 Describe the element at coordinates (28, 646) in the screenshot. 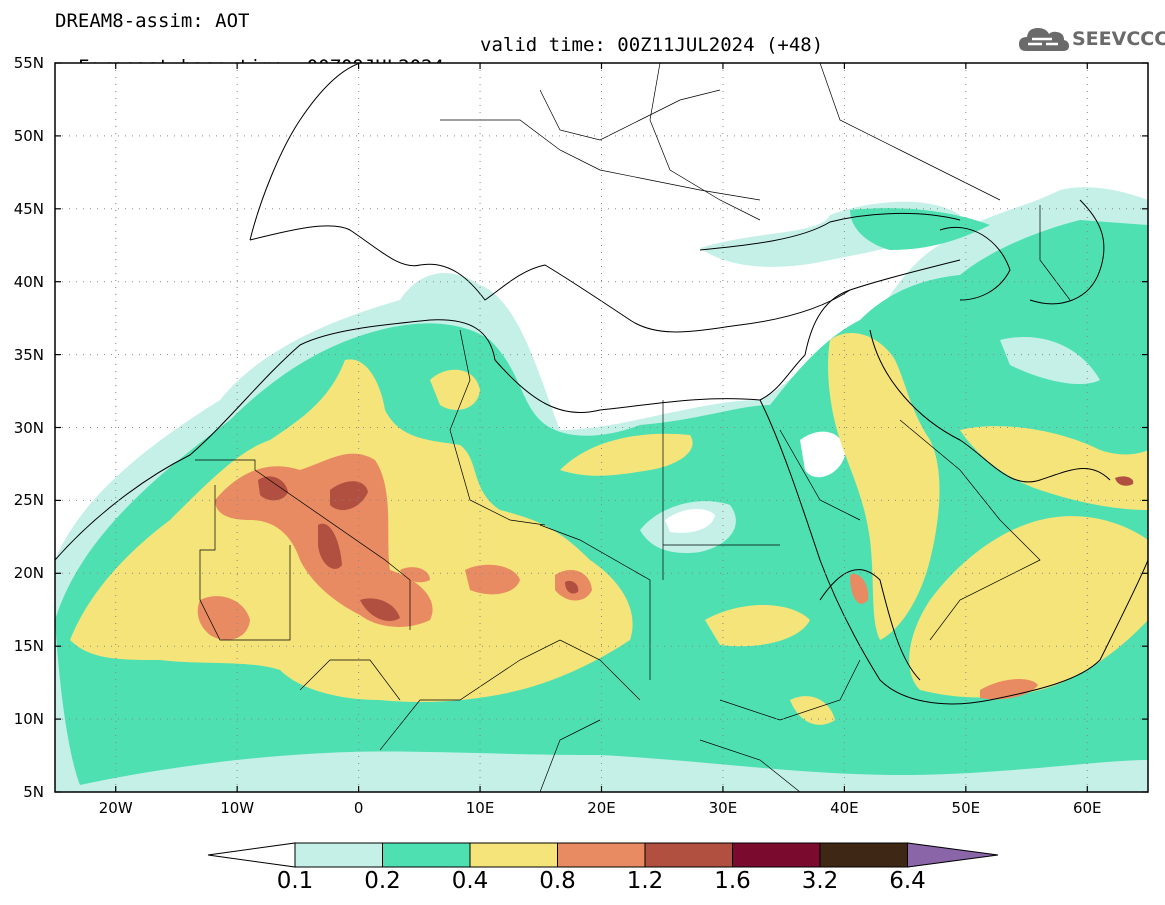

I see `lat-label: 15N` at that location.